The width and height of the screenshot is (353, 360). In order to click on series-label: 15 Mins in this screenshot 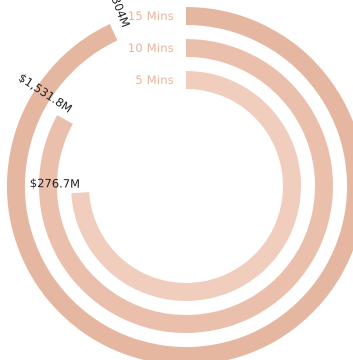, I will do `click(151, 16)`.